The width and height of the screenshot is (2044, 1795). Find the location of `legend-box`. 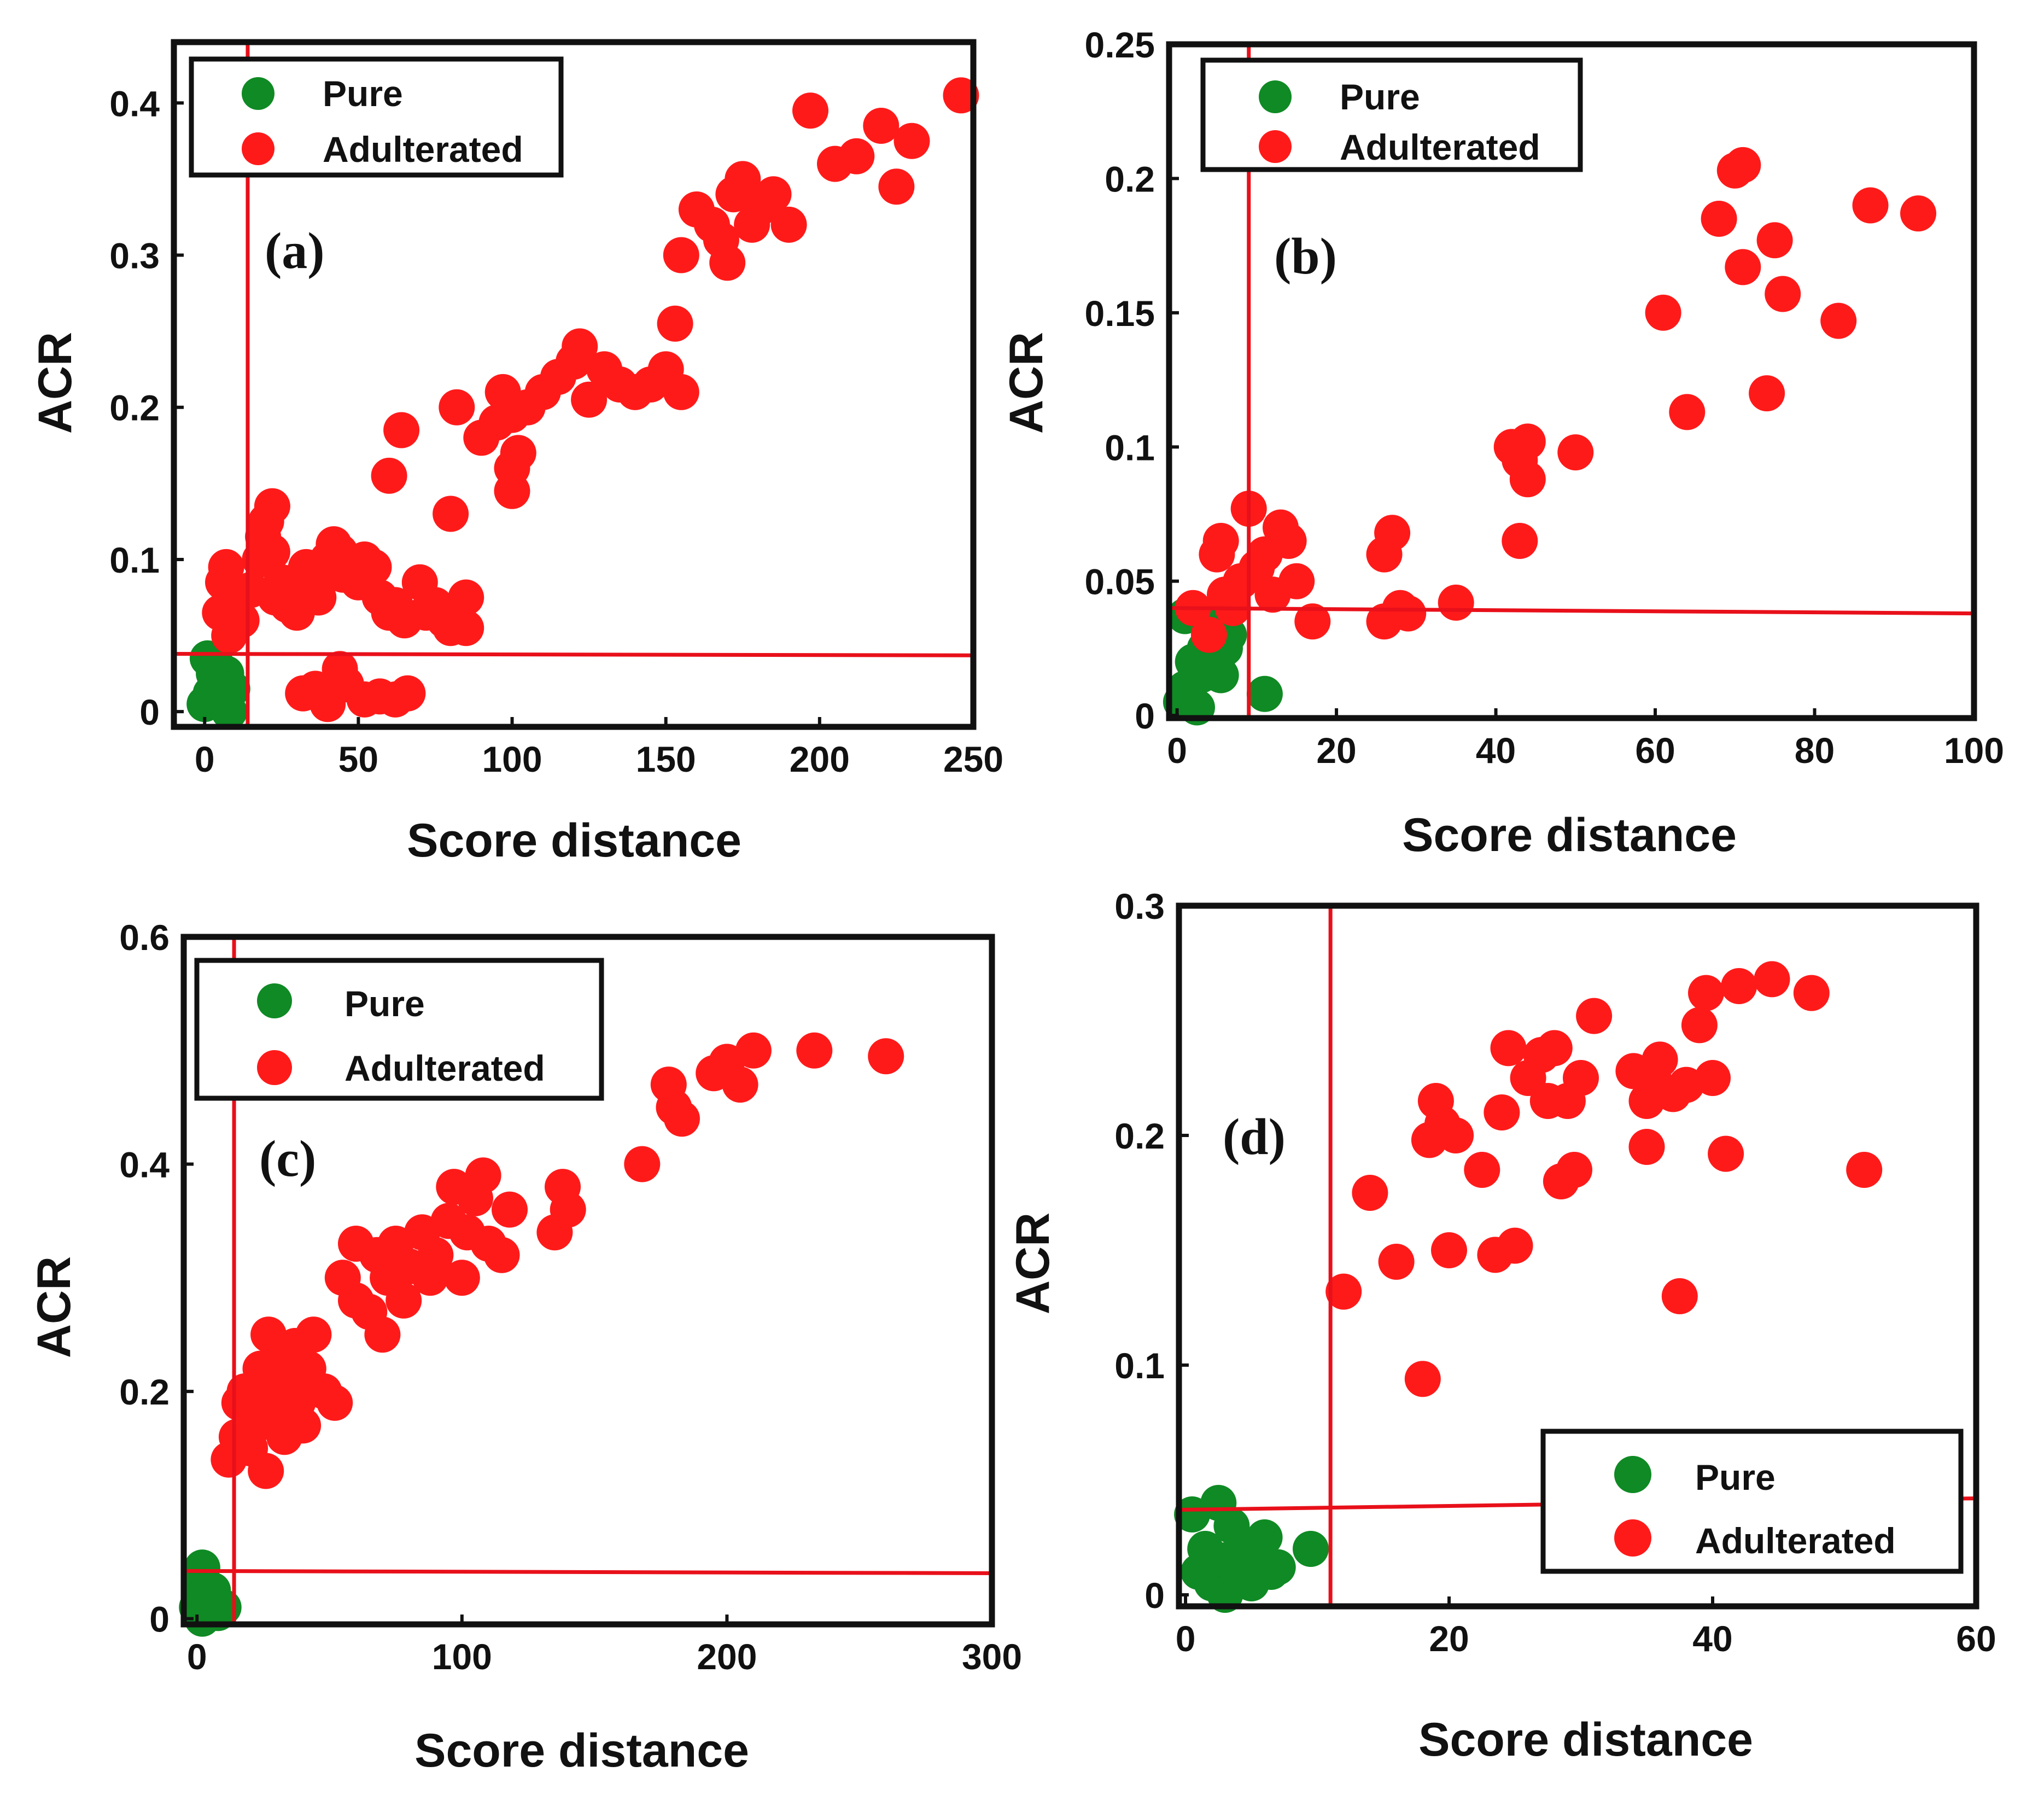

legend-box is located at coordinates (1752, 1501).